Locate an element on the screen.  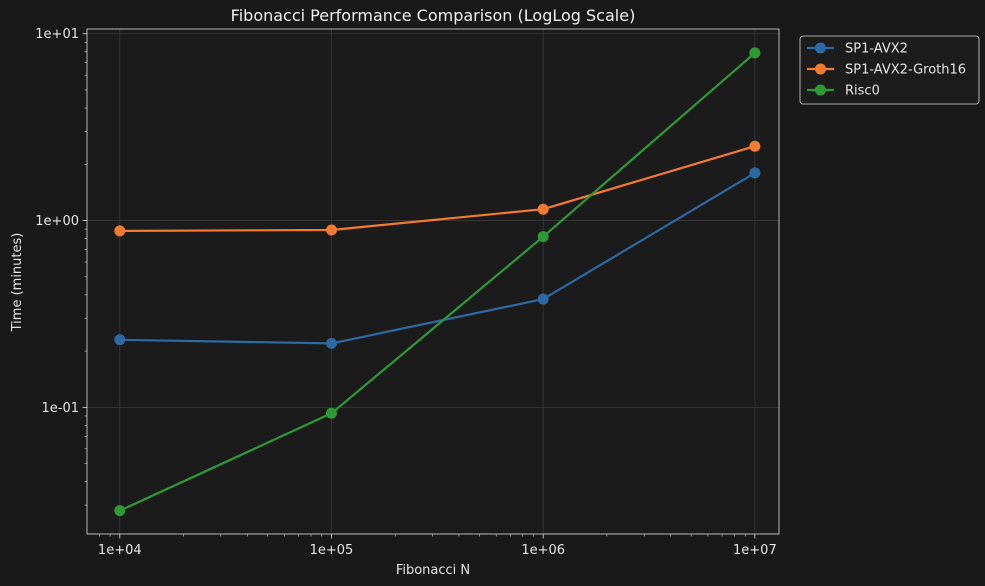
y-axis-label: Time (minutes) is located at coordinates (17, 283).